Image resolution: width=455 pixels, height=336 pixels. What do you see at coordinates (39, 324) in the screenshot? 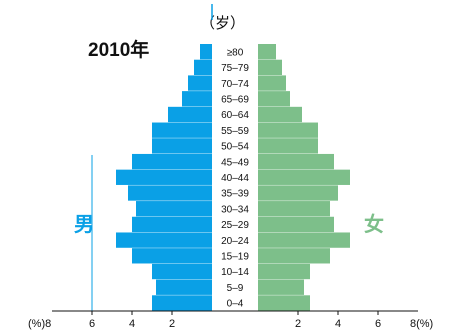
I see `x-axis-unit-left: (%)8` at bounding box center [39, 324].